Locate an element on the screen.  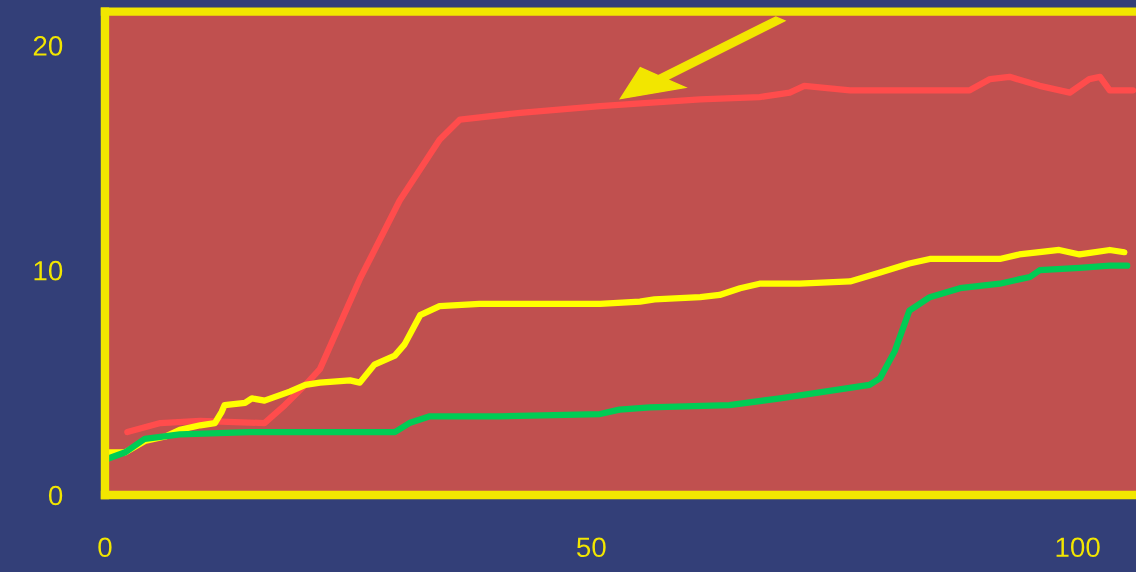
x-tick-label: 100 is located at coordinates (1078, 547).